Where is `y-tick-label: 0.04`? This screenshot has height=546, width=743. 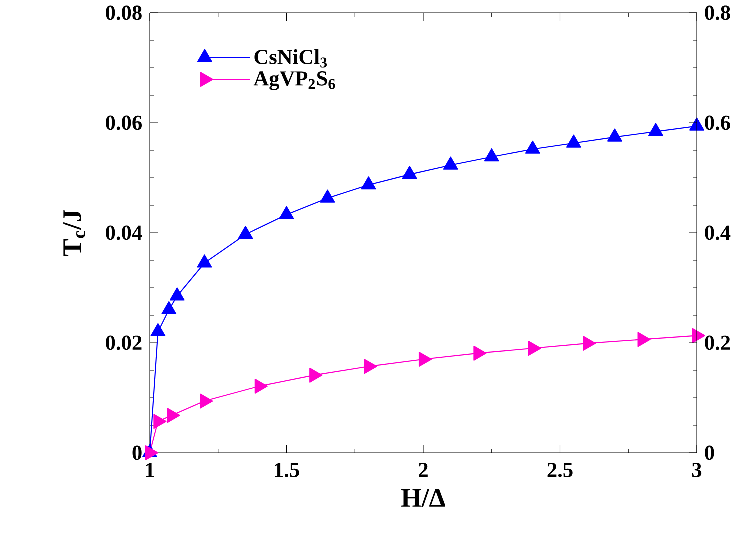
y-tick-label: 0.04 is located at coordinates (124, 233).